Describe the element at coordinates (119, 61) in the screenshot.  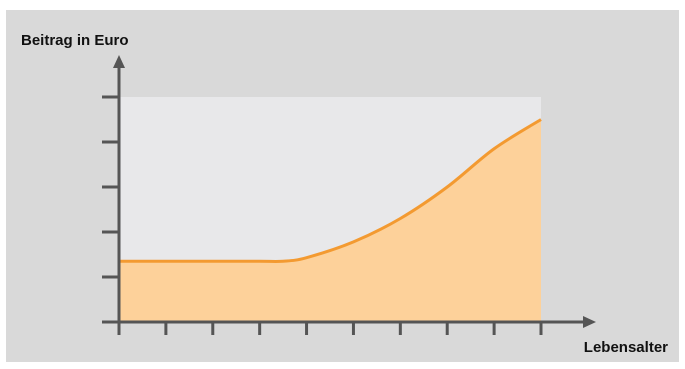
I see `y-axis-arrow` at that location.